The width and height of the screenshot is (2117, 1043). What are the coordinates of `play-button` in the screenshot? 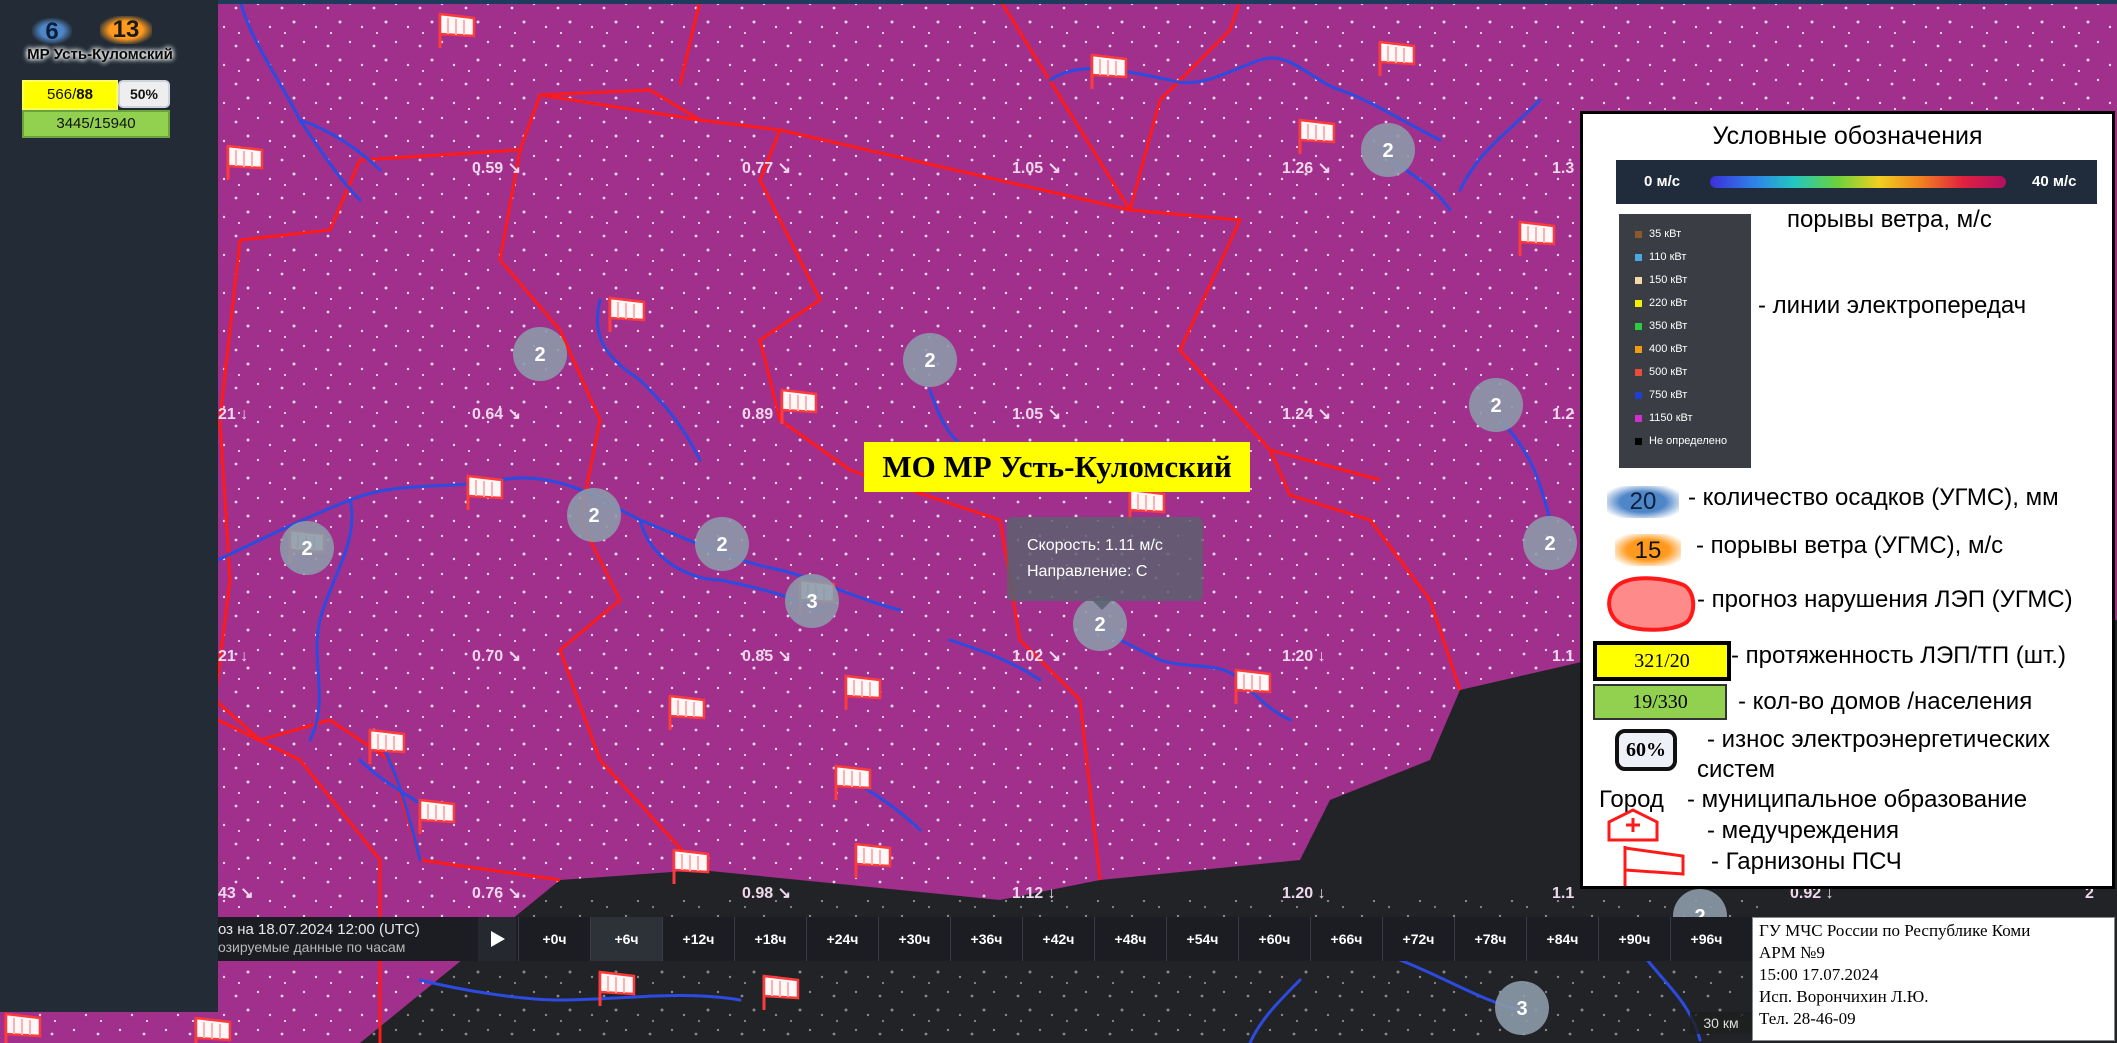 It's located at (497, 939).